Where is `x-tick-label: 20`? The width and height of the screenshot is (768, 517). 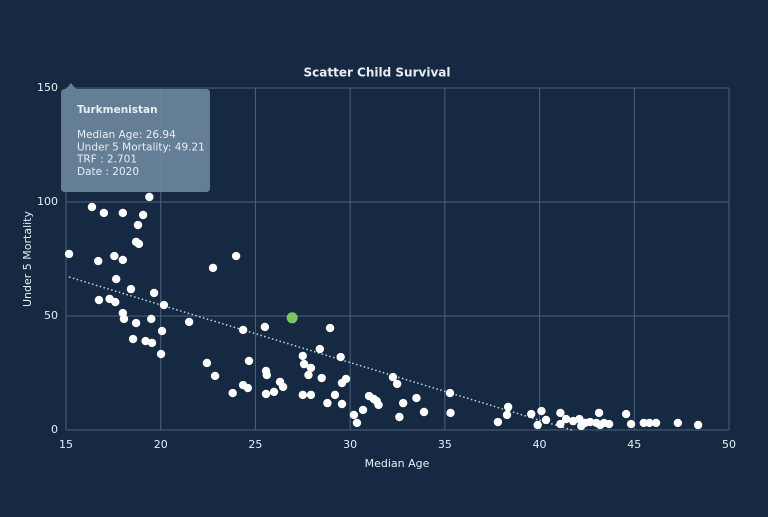 x-tick-label: 20 is located at coordinates (161, 444).